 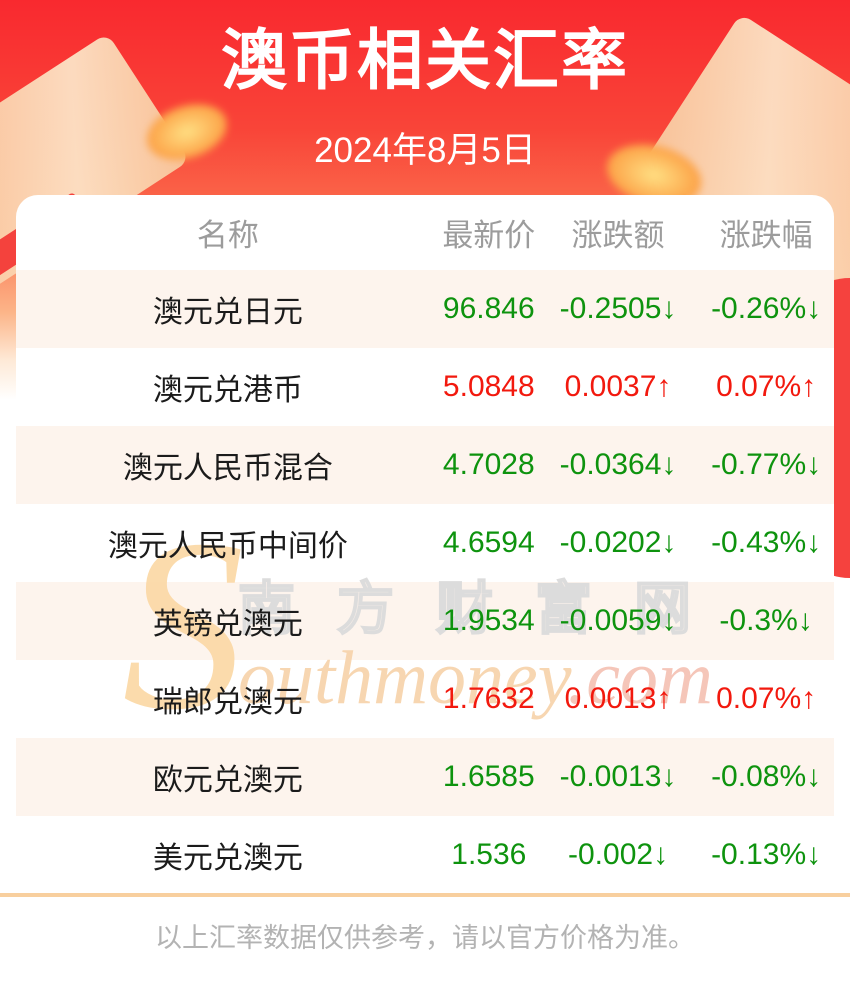 What do you see at coordinates (227, 312) in the screenshot?
I see `pair-name-cell: 澳元兑日元` at bounding box center [227, 312].